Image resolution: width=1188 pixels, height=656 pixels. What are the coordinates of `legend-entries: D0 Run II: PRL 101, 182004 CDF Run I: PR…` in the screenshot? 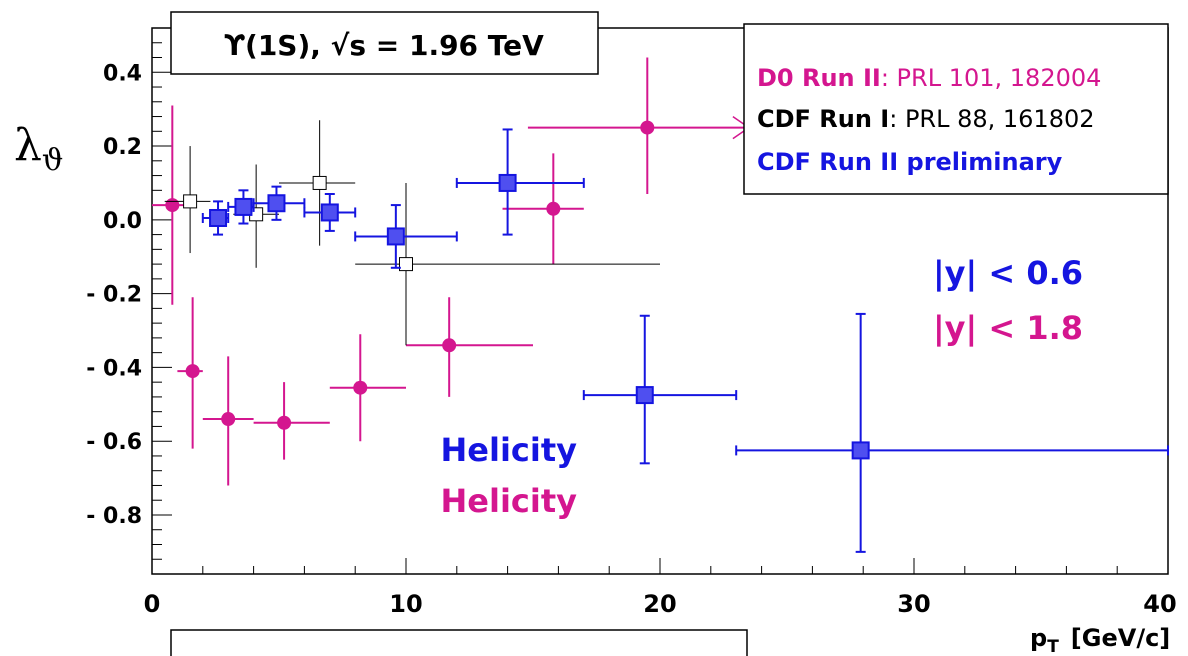 It's located at (929, 120).